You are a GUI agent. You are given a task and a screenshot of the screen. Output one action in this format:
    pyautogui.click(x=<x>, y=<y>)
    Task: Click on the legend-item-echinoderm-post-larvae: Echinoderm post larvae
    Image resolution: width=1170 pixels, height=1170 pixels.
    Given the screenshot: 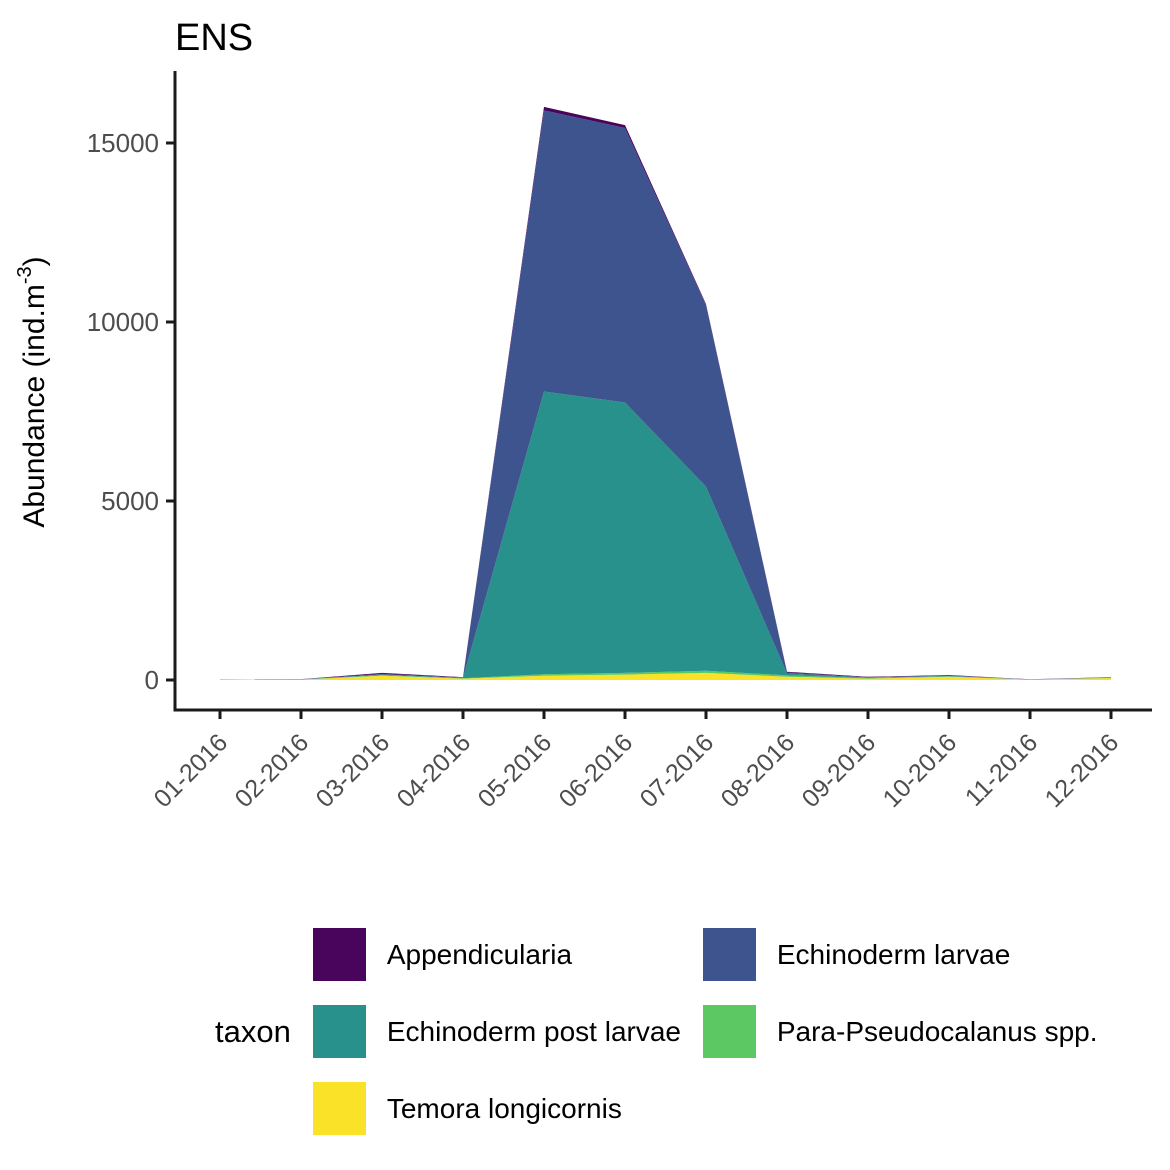 What is the action you would take?
    pyautogui.click(x=507, y=1031)
    